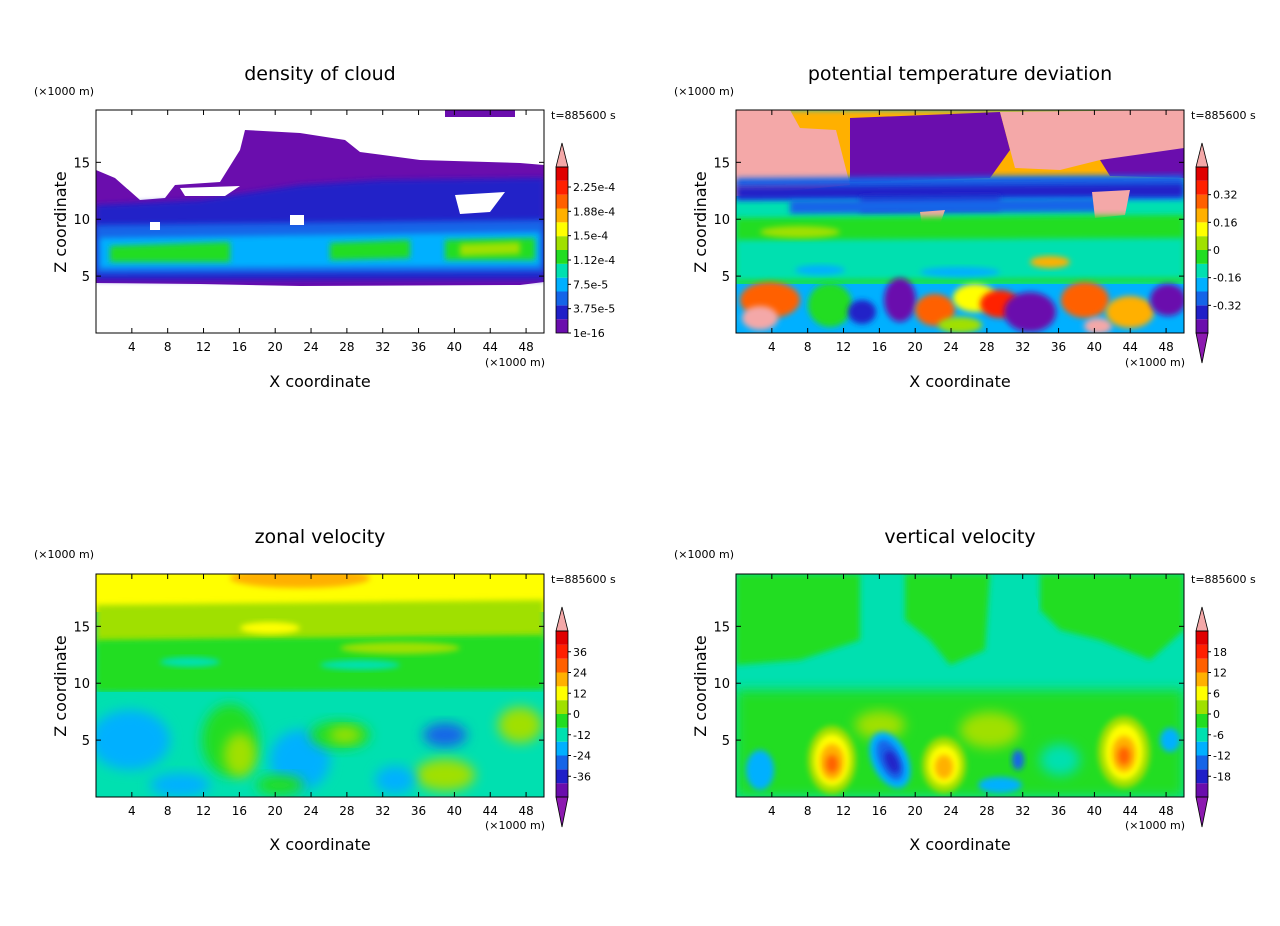 Image resolution: width=1280 pixels, height=926 pixels. Describe the element at coordinates (582, 735) in the screenshot. I see `colorbar-label: -12` at that location.